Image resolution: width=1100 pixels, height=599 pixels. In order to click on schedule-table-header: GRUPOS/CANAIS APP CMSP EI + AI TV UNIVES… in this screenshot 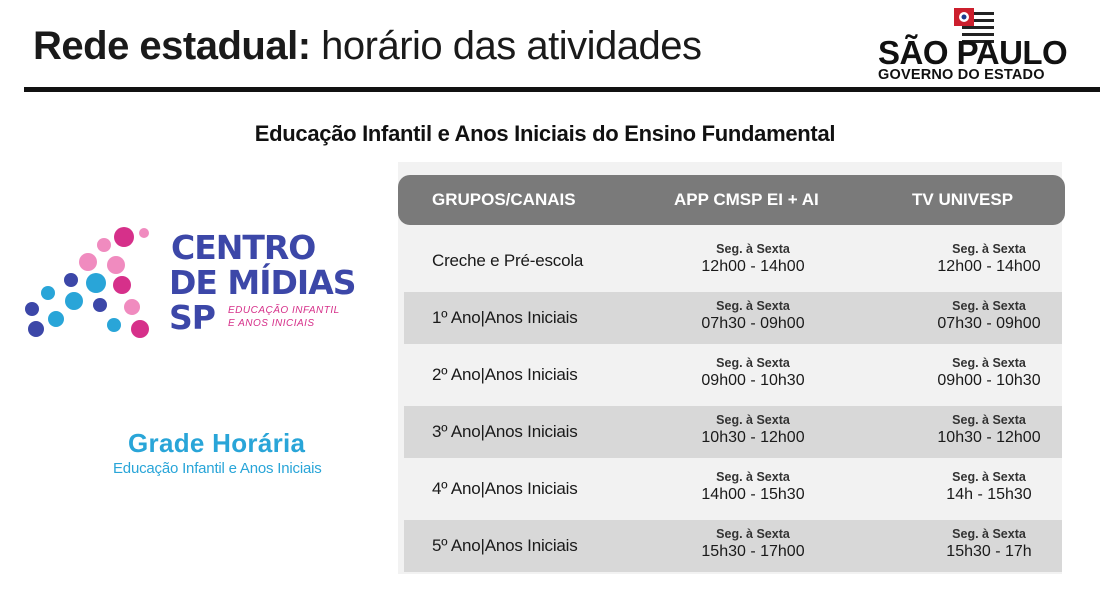, I will do `click(731, 200)`.